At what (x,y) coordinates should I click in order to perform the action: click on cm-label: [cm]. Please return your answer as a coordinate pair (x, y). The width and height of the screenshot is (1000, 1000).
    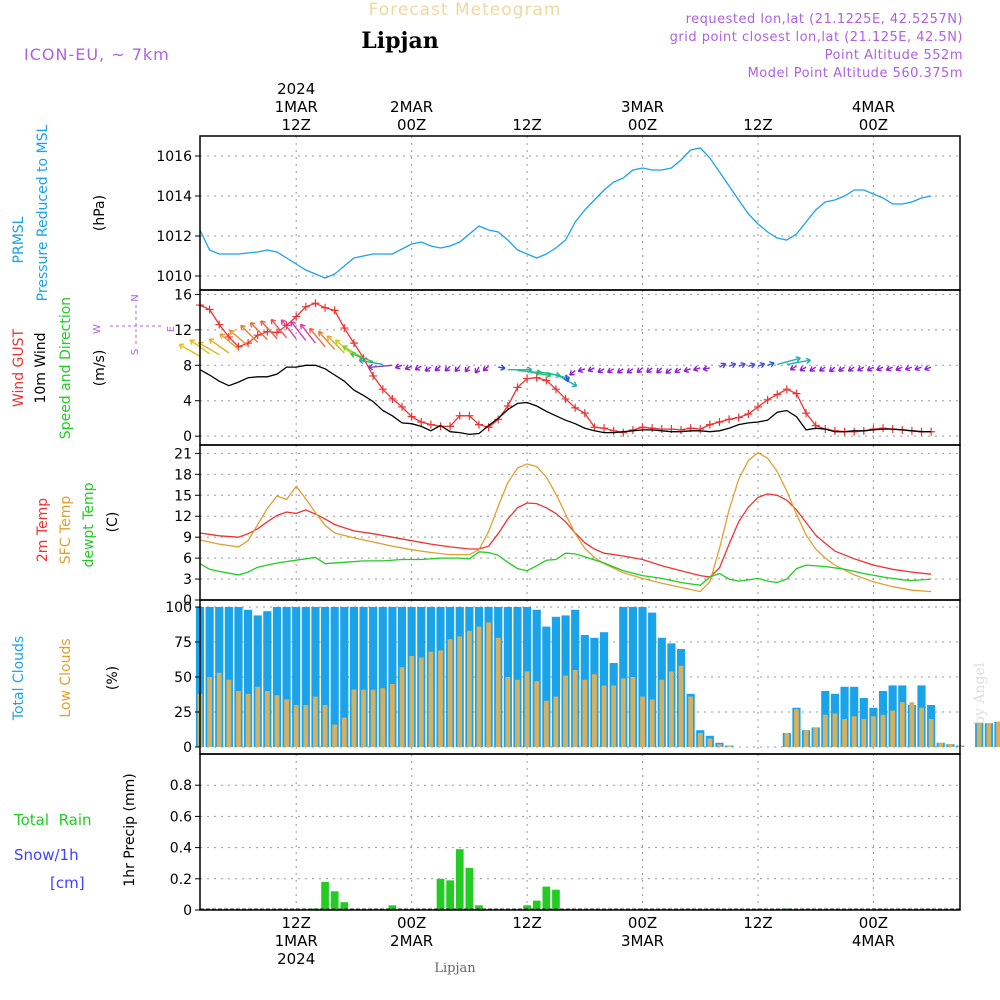
    Looking at the image, I should click on (67, 883).